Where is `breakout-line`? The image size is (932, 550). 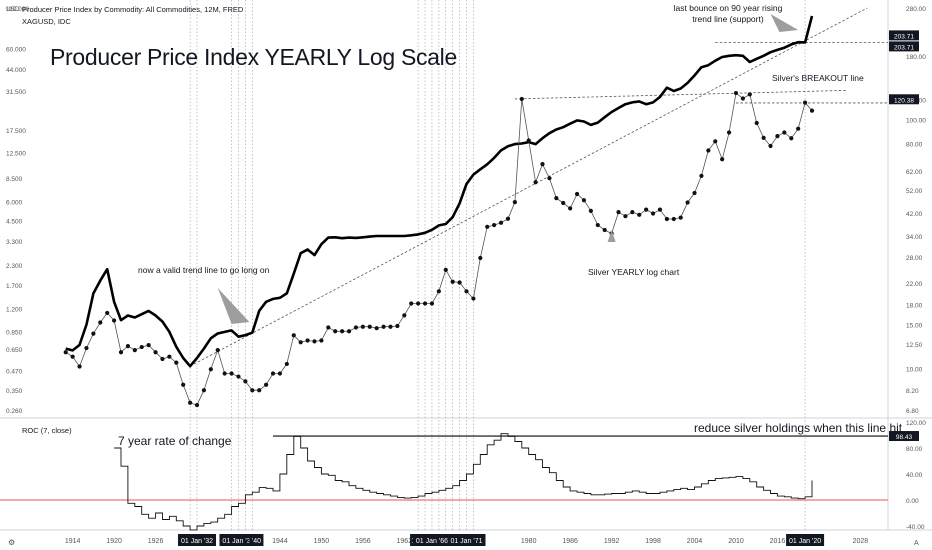 breakout-line is located at coordinates (680, 94).